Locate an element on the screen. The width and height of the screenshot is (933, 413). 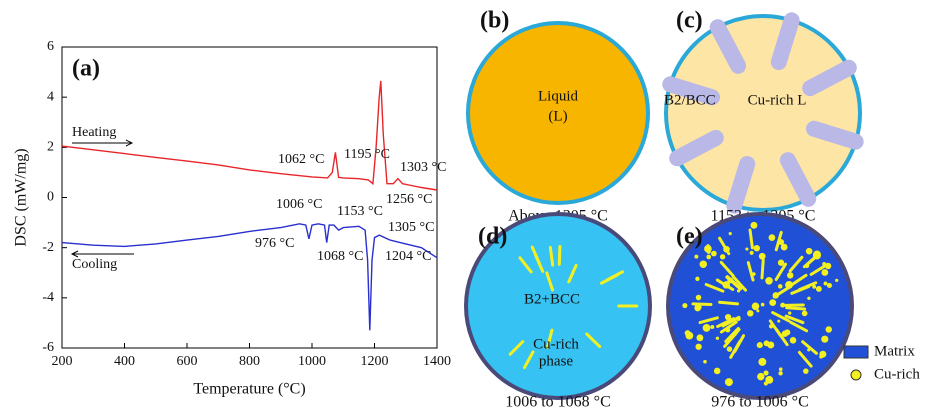
annotation: (a) is located at coordinates (86, 69).